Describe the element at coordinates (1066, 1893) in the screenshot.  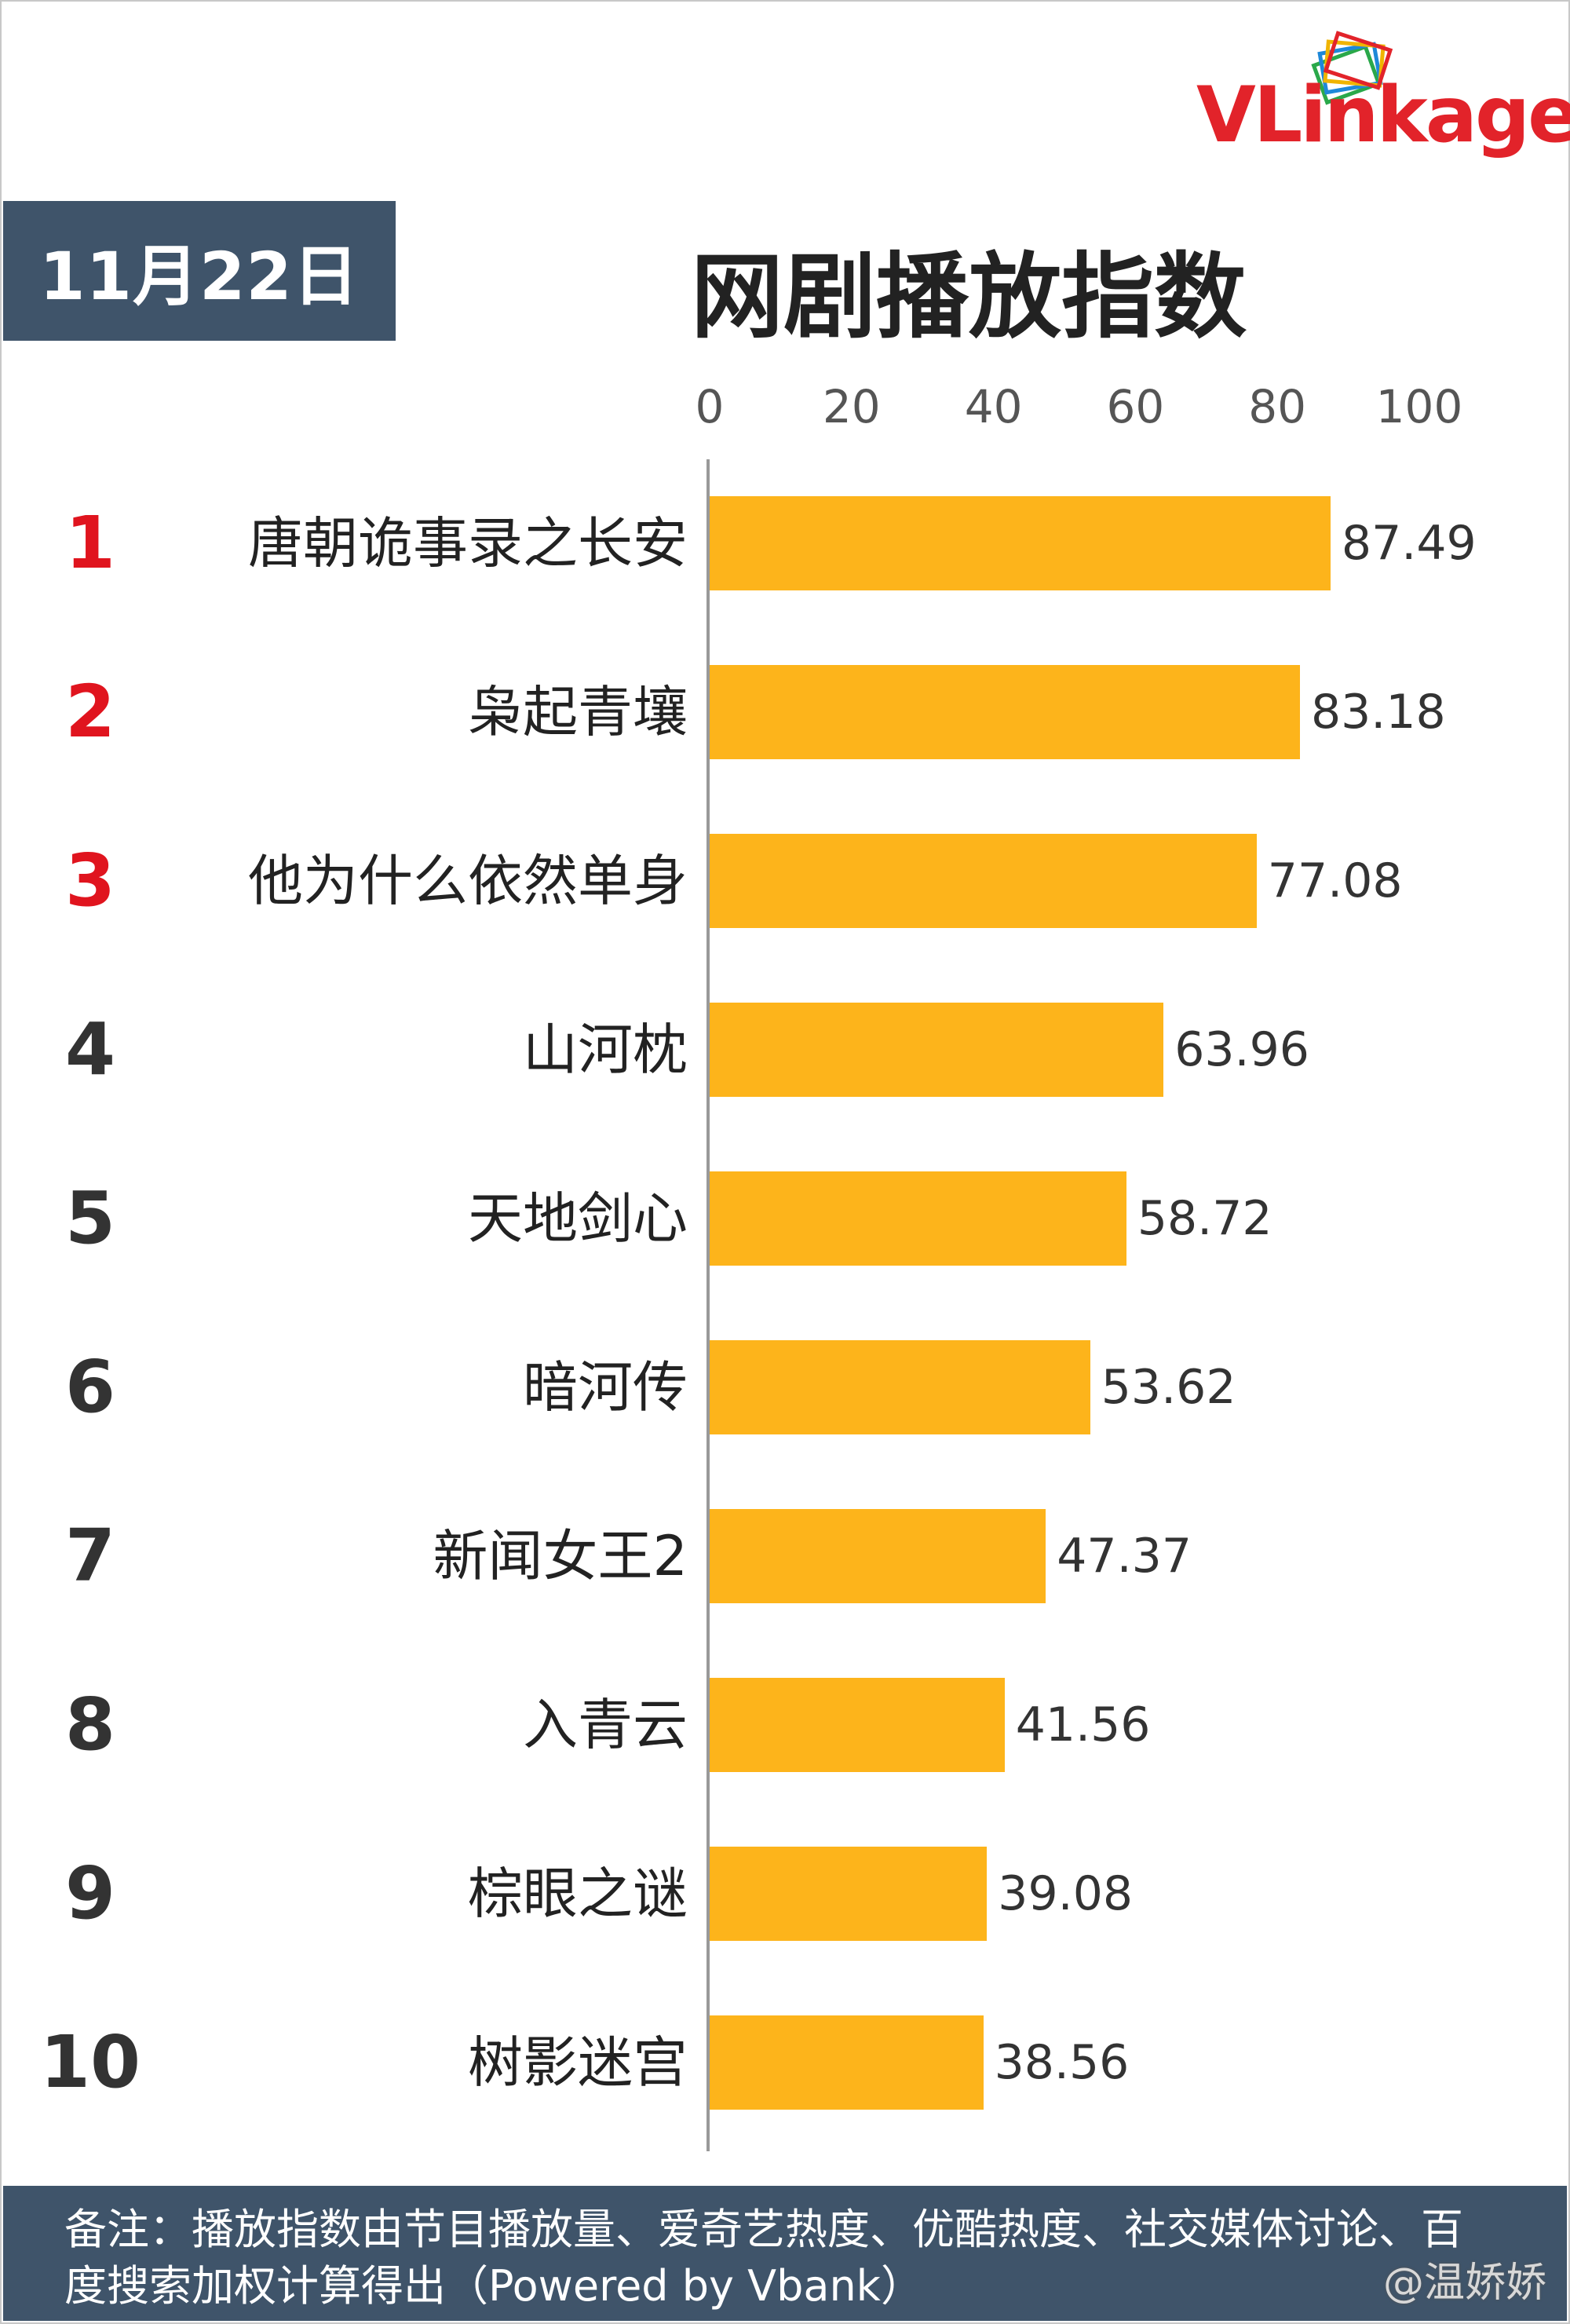
I see `bar-value-label: 39.08` at that location.